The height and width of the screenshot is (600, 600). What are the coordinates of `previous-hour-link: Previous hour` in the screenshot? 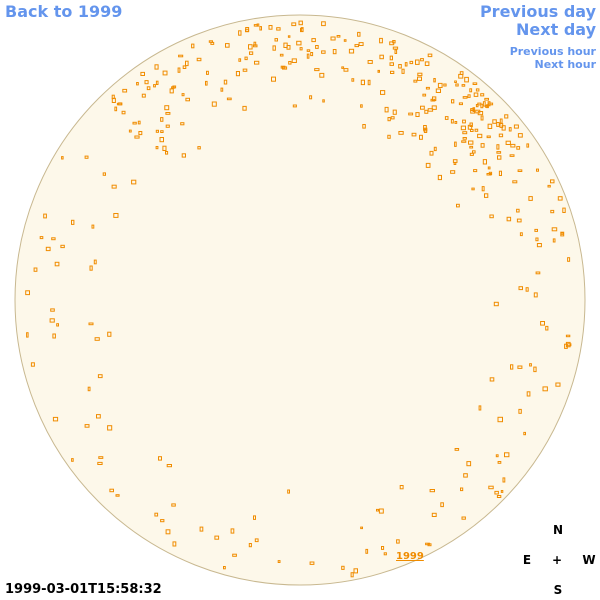 It's located at (552, 51).